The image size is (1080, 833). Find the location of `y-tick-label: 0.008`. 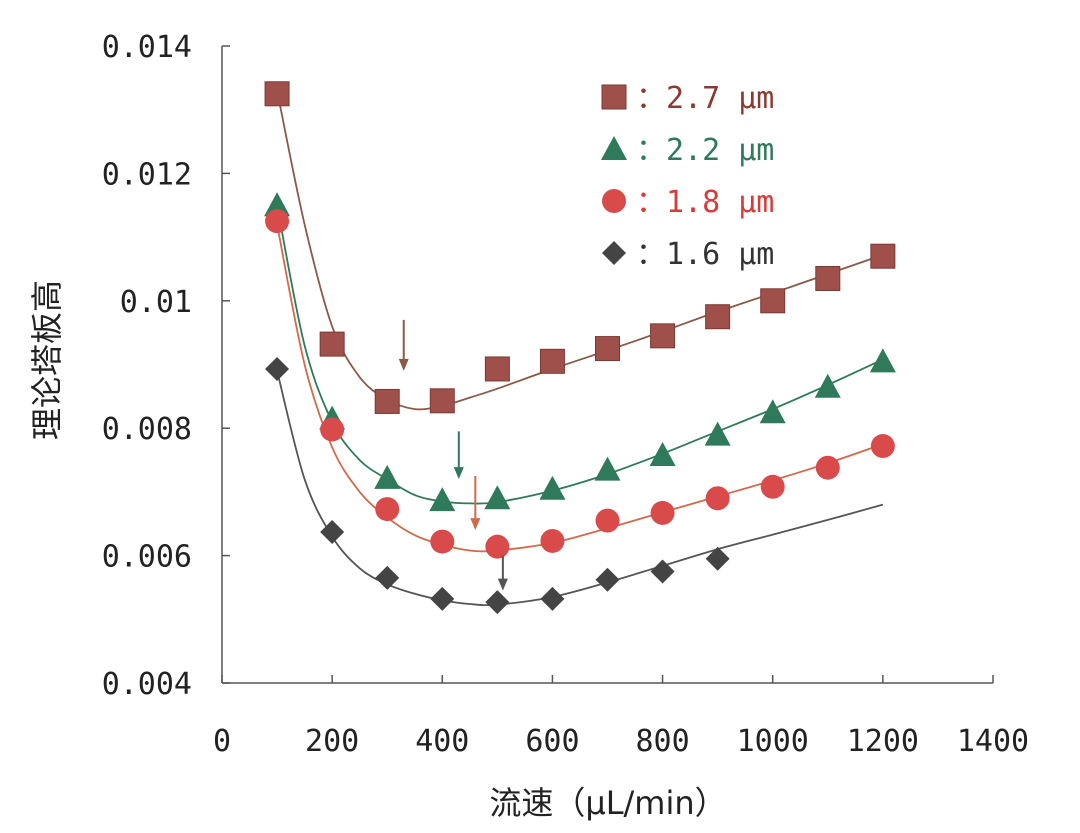

y-tick-label: 0.008 is located at coordinates (147, 429).